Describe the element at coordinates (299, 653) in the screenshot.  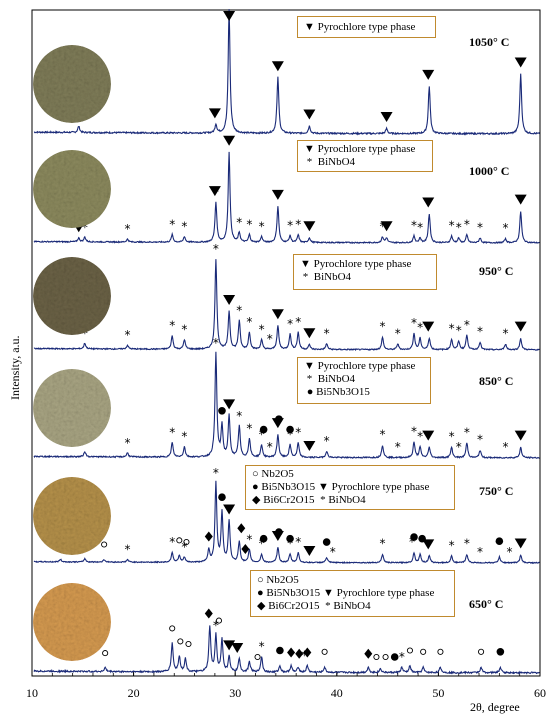
I see `diamond-marker` at that location.